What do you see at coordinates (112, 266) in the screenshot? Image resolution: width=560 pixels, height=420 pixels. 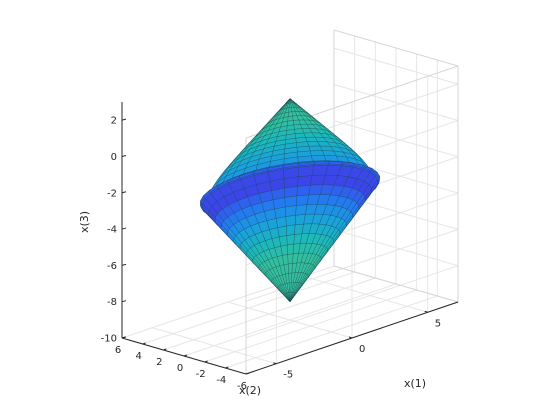 I see `x3-tick-label: -6` at bounding box center [112, 266].